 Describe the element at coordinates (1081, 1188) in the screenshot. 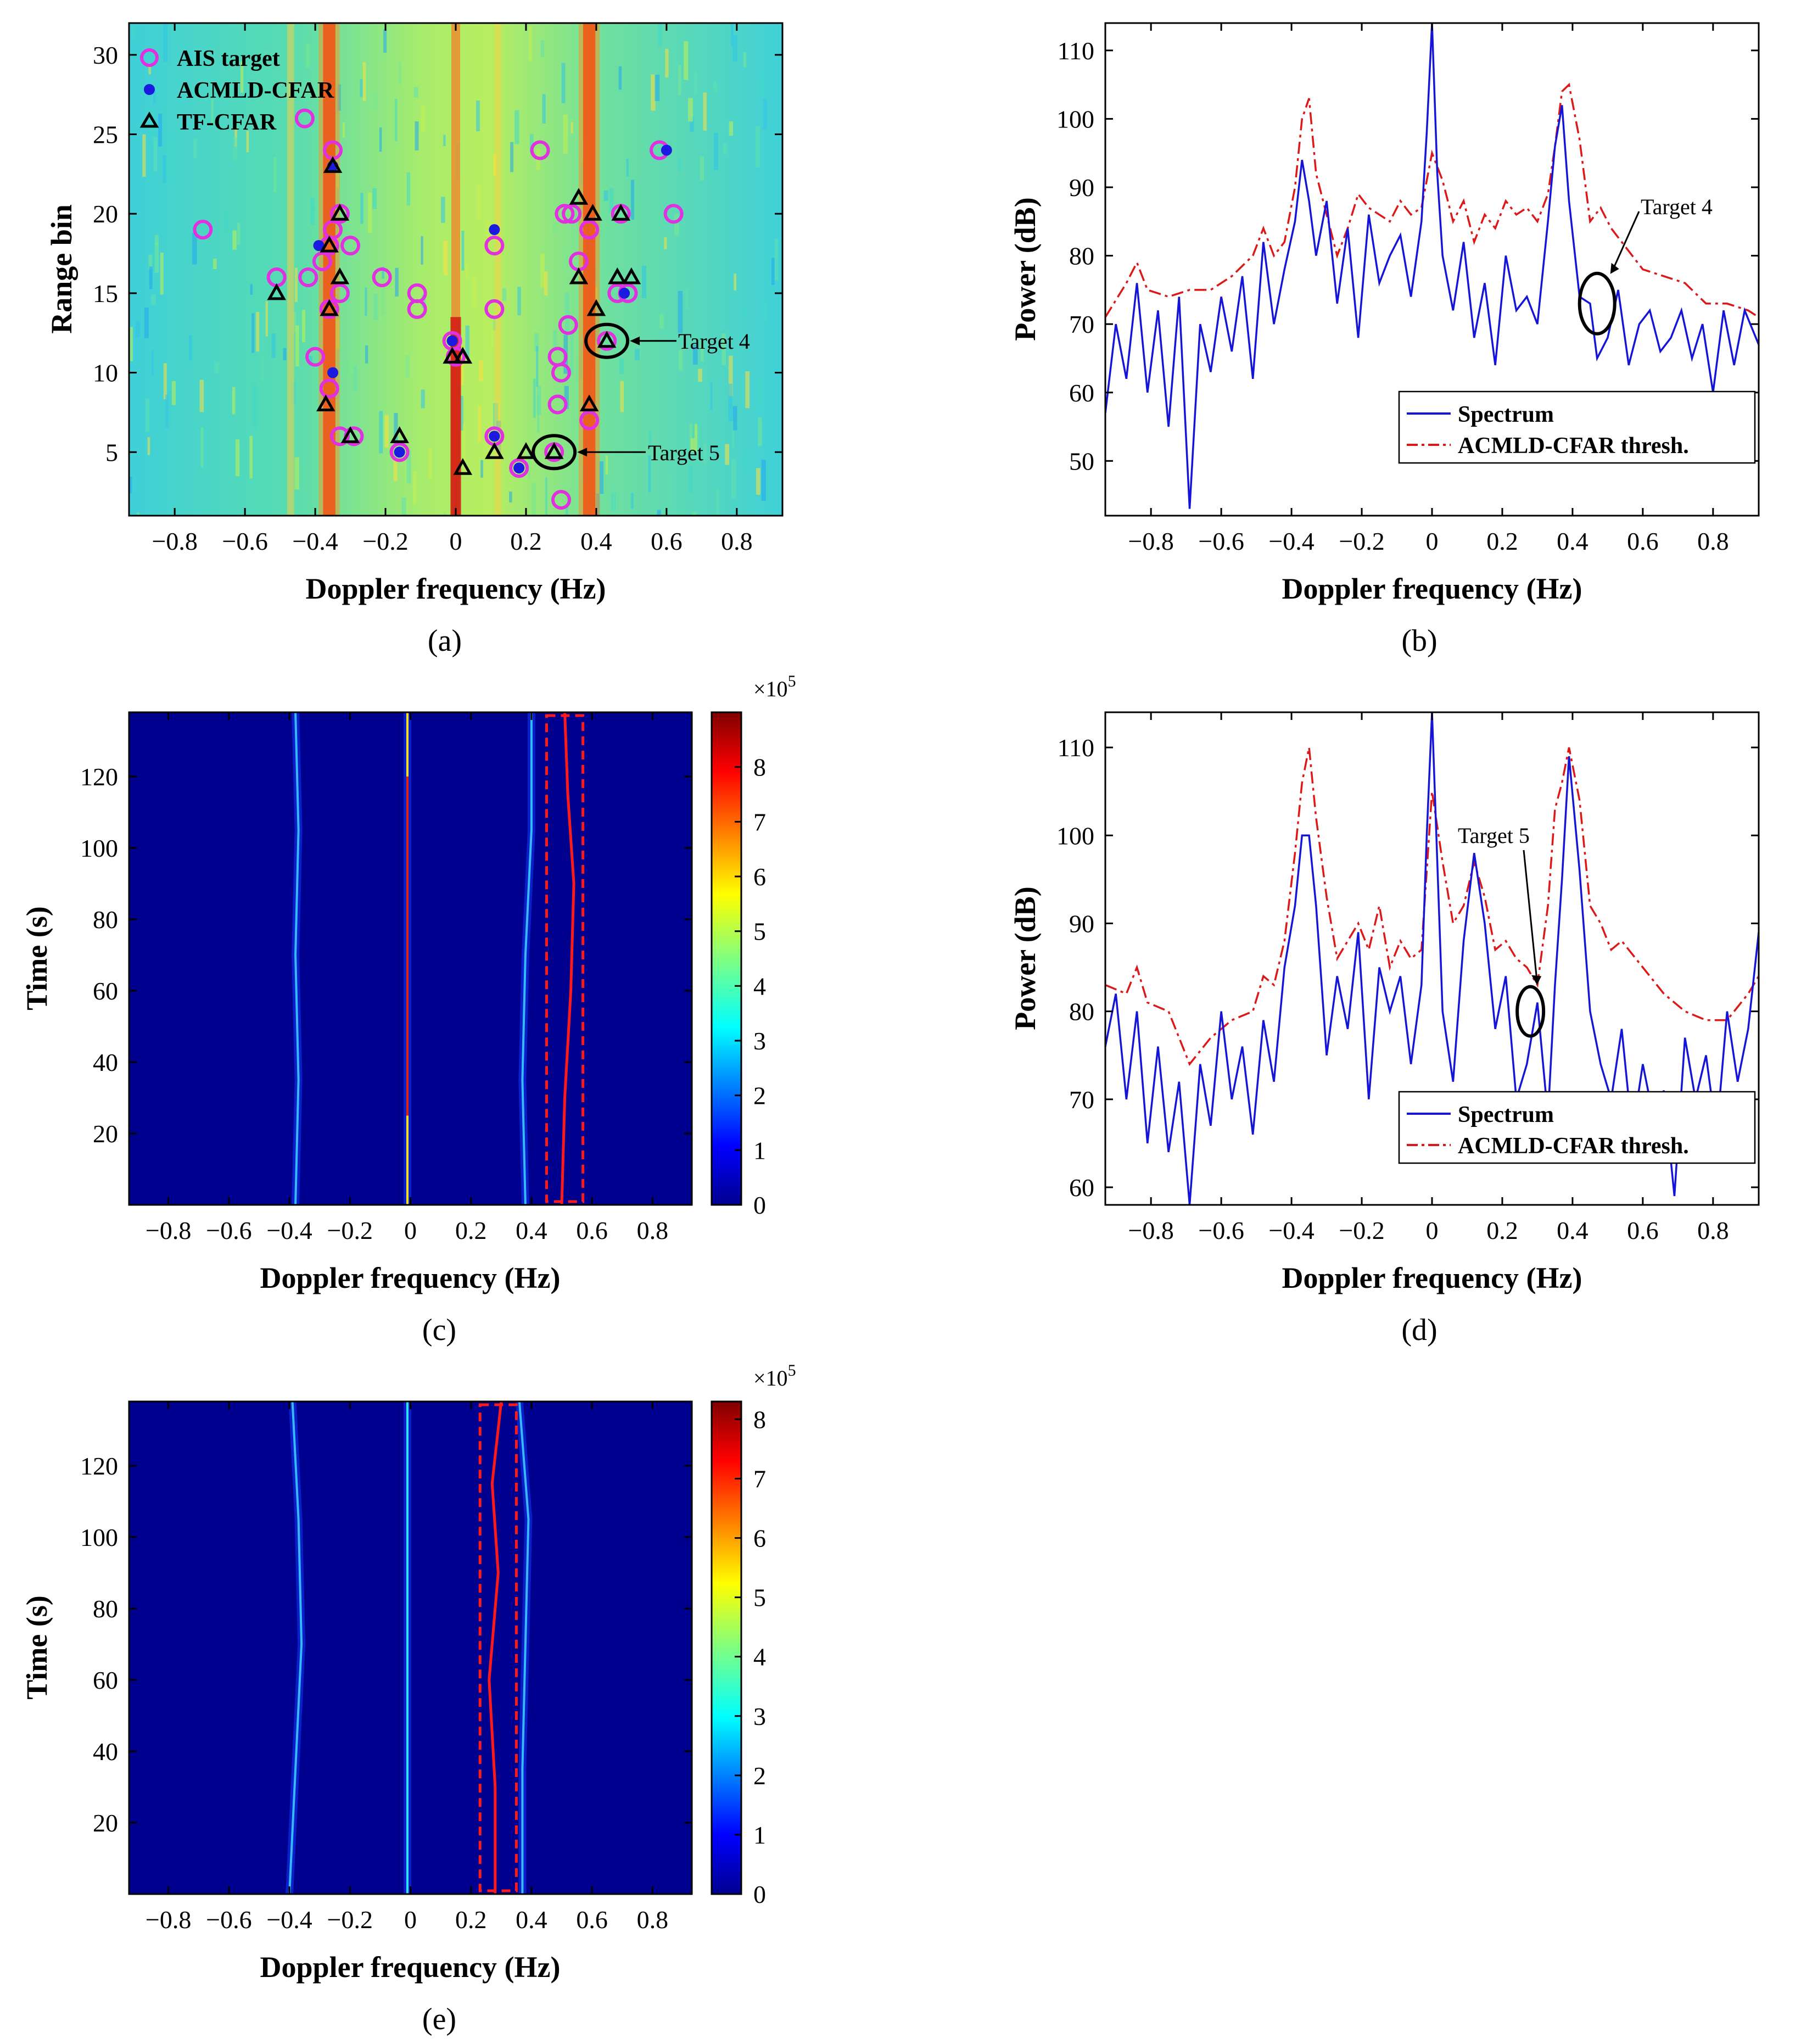

I see `y-tick-label: 60` at that location.